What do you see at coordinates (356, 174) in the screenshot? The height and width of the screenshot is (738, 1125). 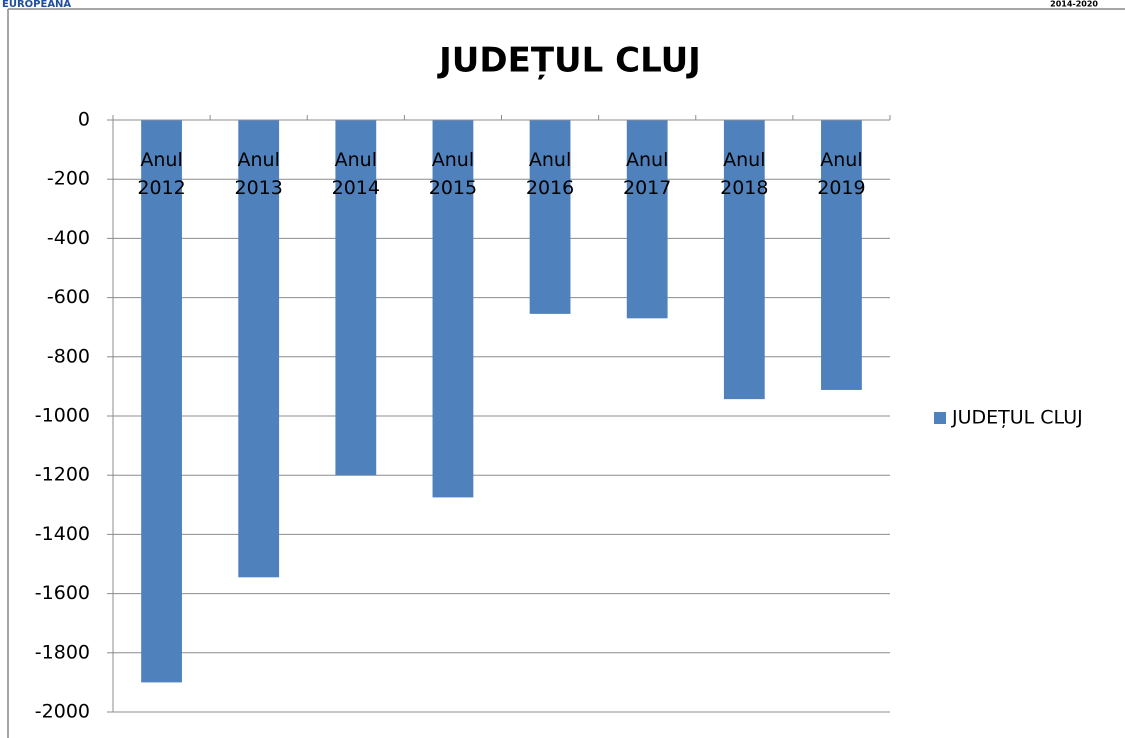 I see `x-tick-label: Anul 2014` at bounding box center [356, 174].